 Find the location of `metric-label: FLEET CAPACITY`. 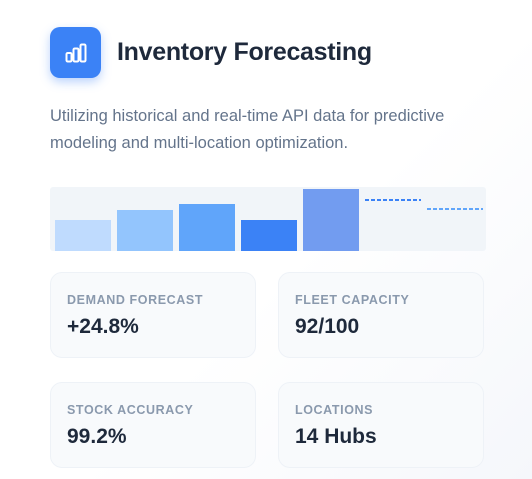

metric-label: FLEET CAPACITY is located at coordinates (352, 300).